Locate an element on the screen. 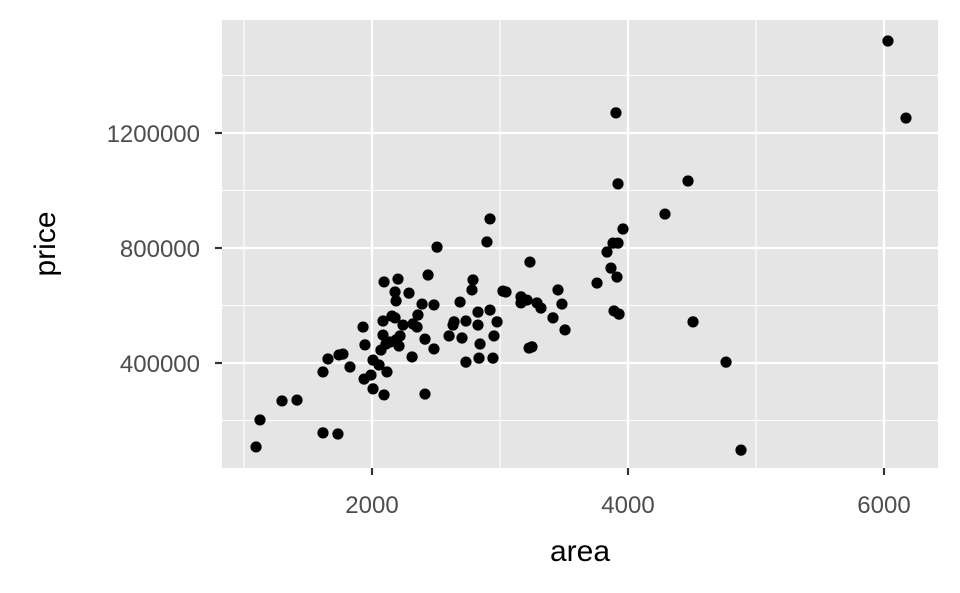 The width and height of the screenshot is (960, 593). y-axis-title: price is located at coordinates (45, 243).